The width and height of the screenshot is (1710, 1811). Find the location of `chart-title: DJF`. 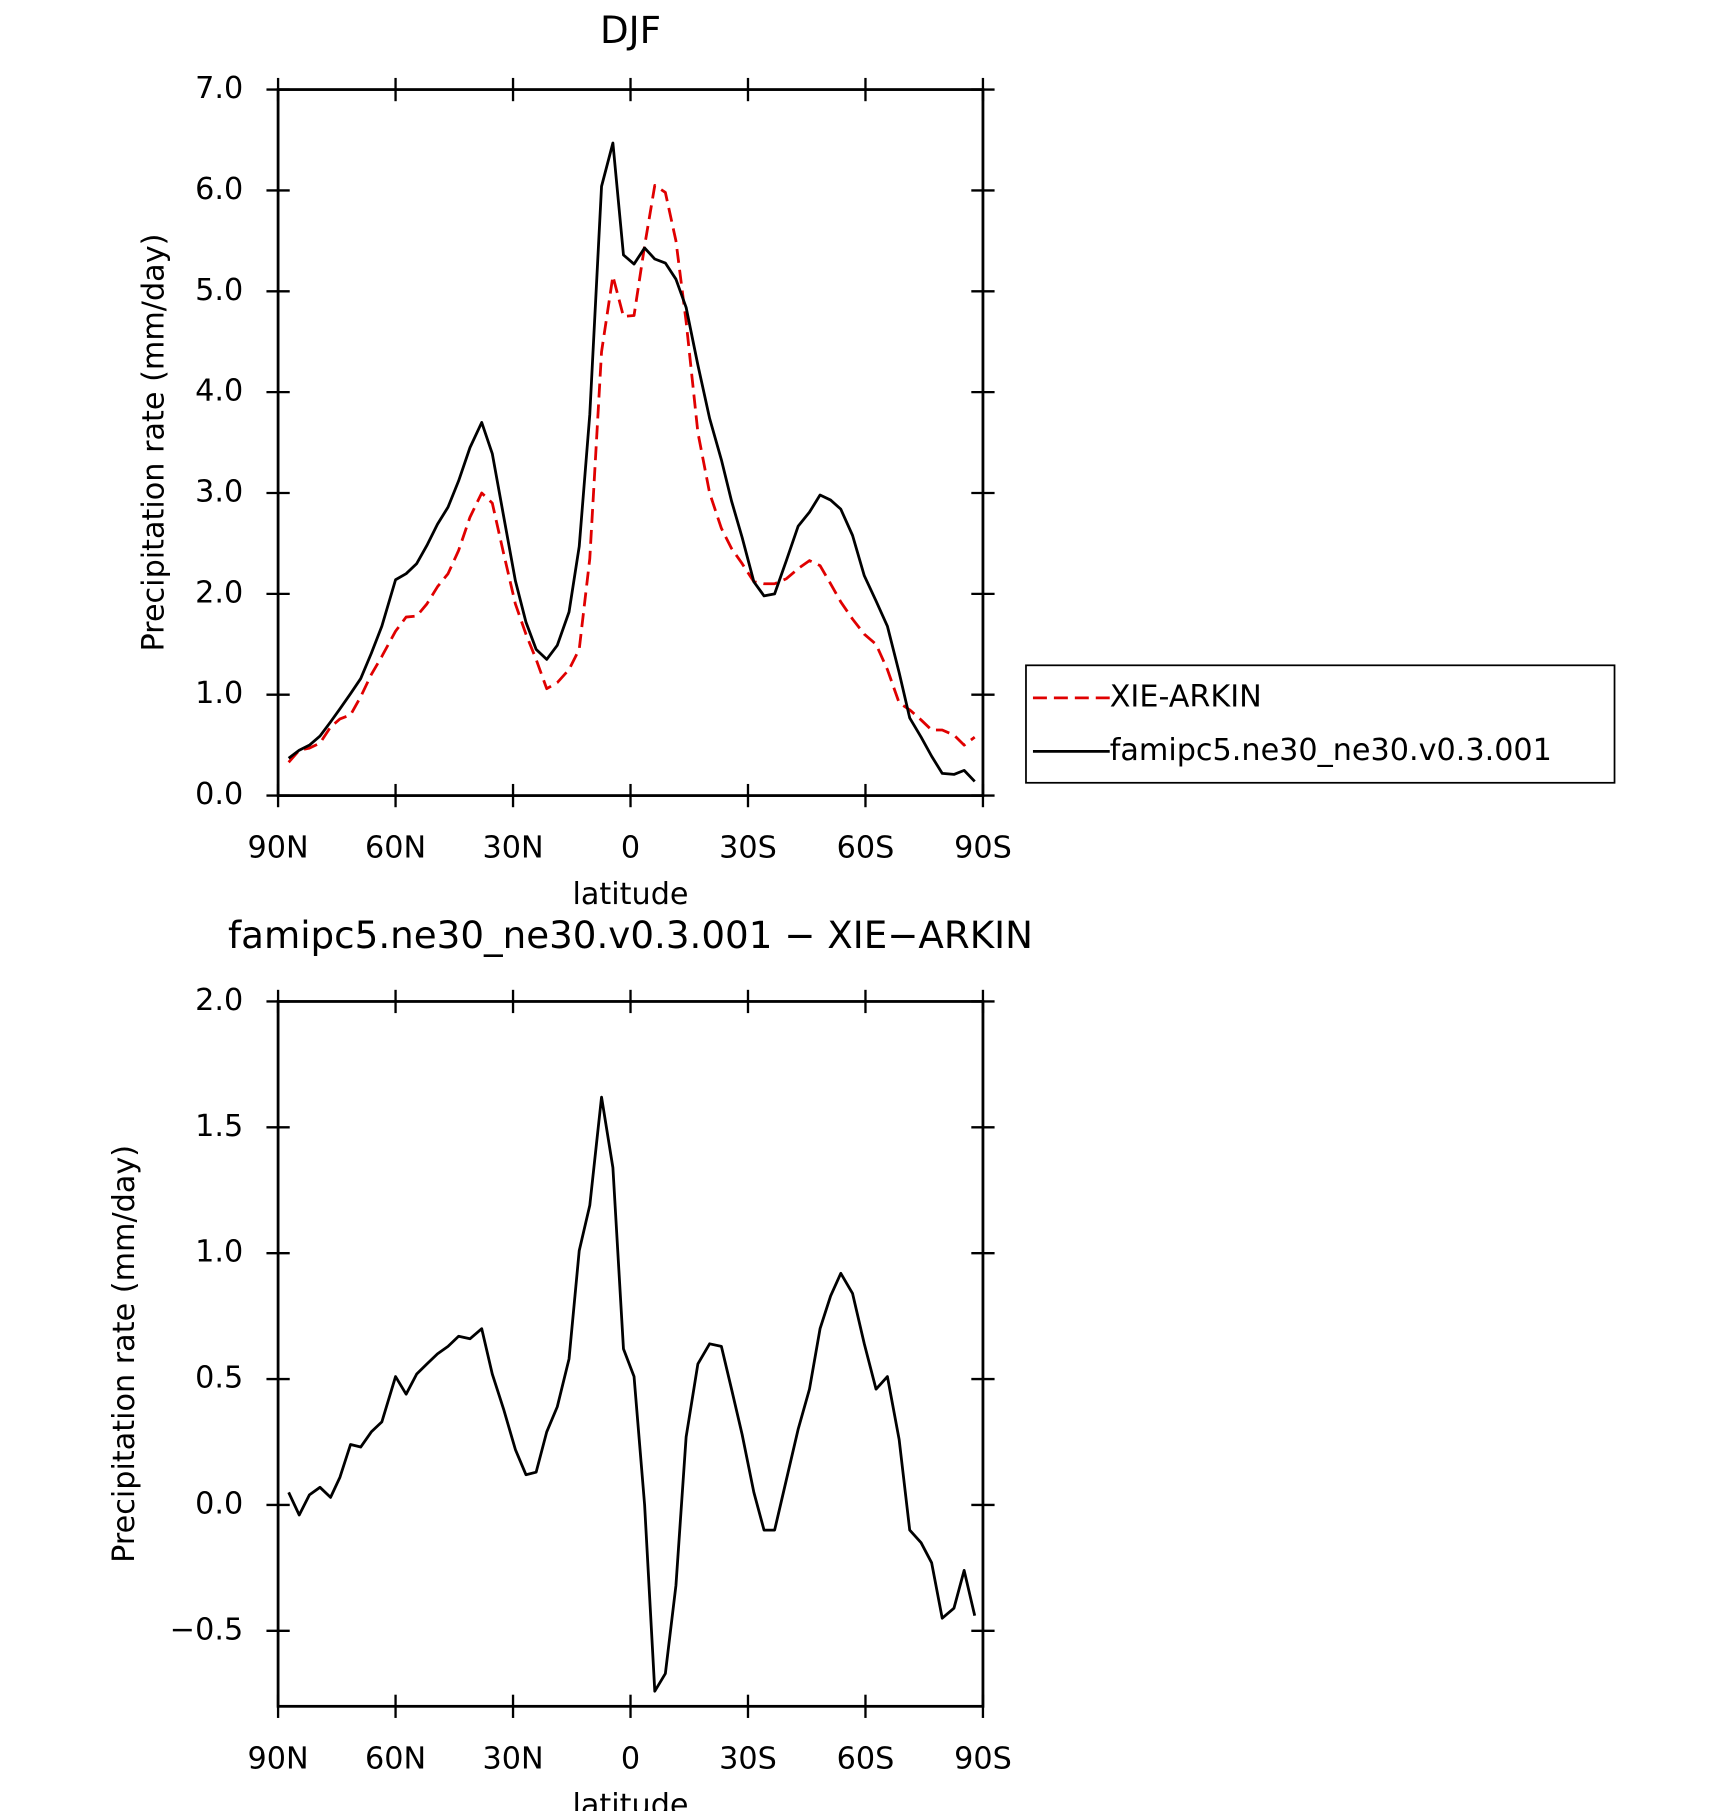

chart-title: DJF is located at coordinates (630, 30).